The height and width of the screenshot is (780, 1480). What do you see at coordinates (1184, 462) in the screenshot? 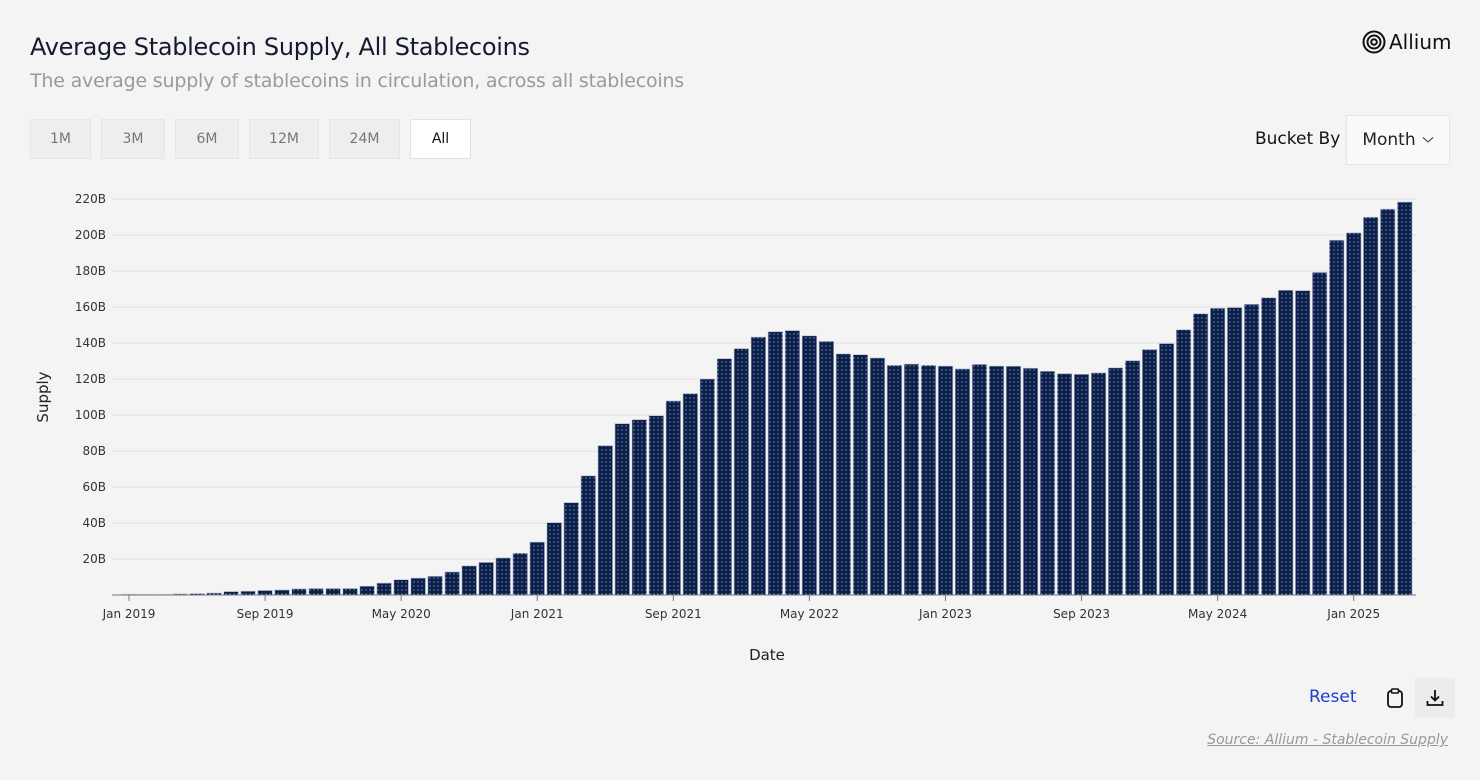
I see `bar-mar-2024` at bounding box center [1184, 462].